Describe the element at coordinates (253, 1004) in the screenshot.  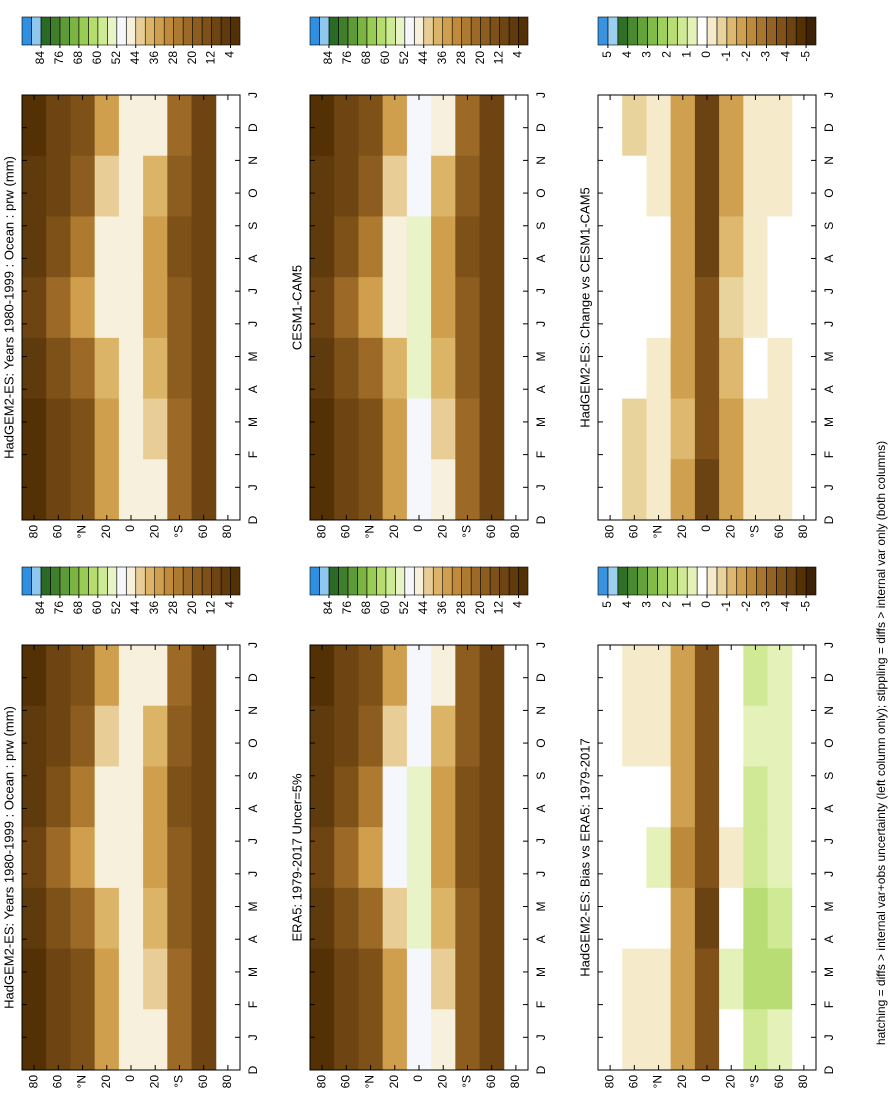
I see `x-tick-label: F` at that location.